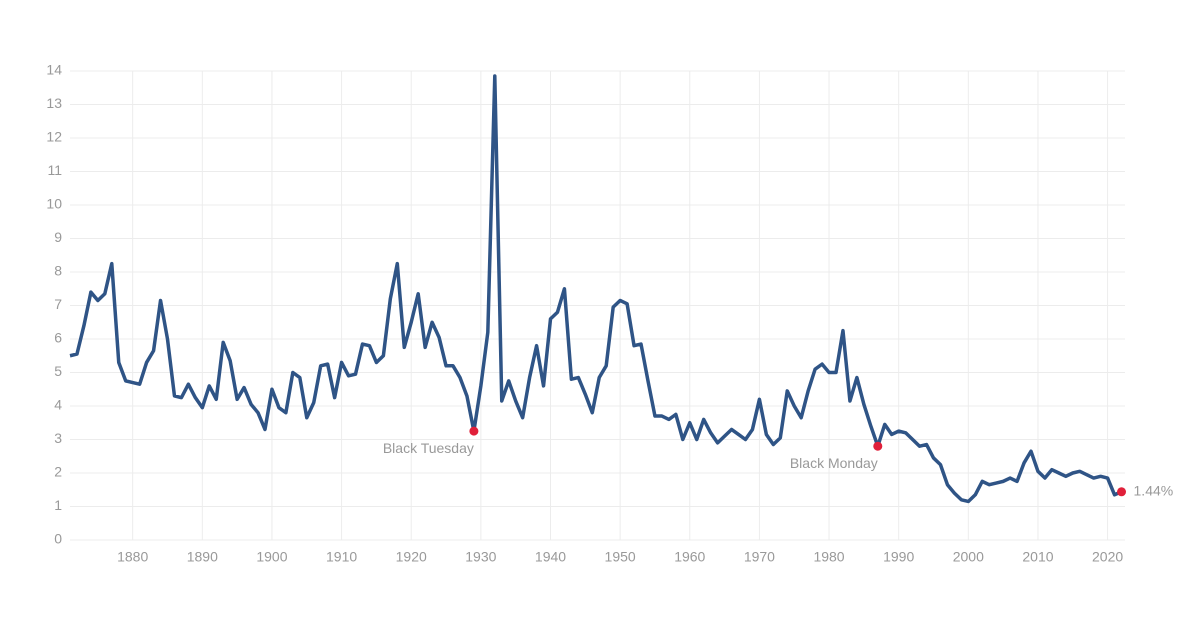 Image resolution: width=1200 pixels, height=627 pixels. Describe the element at coordinates (834, 463) in the screenshot. I see `annotation-label: Black Monday` at that location.